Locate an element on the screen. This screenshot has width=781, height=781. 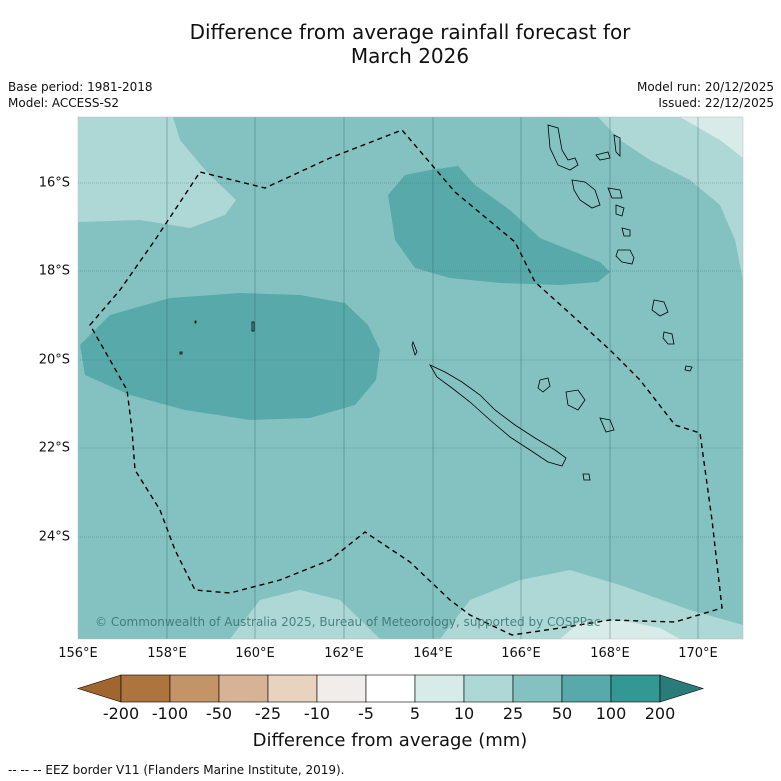
field-50-100-north is located at coordinates (499, 225).